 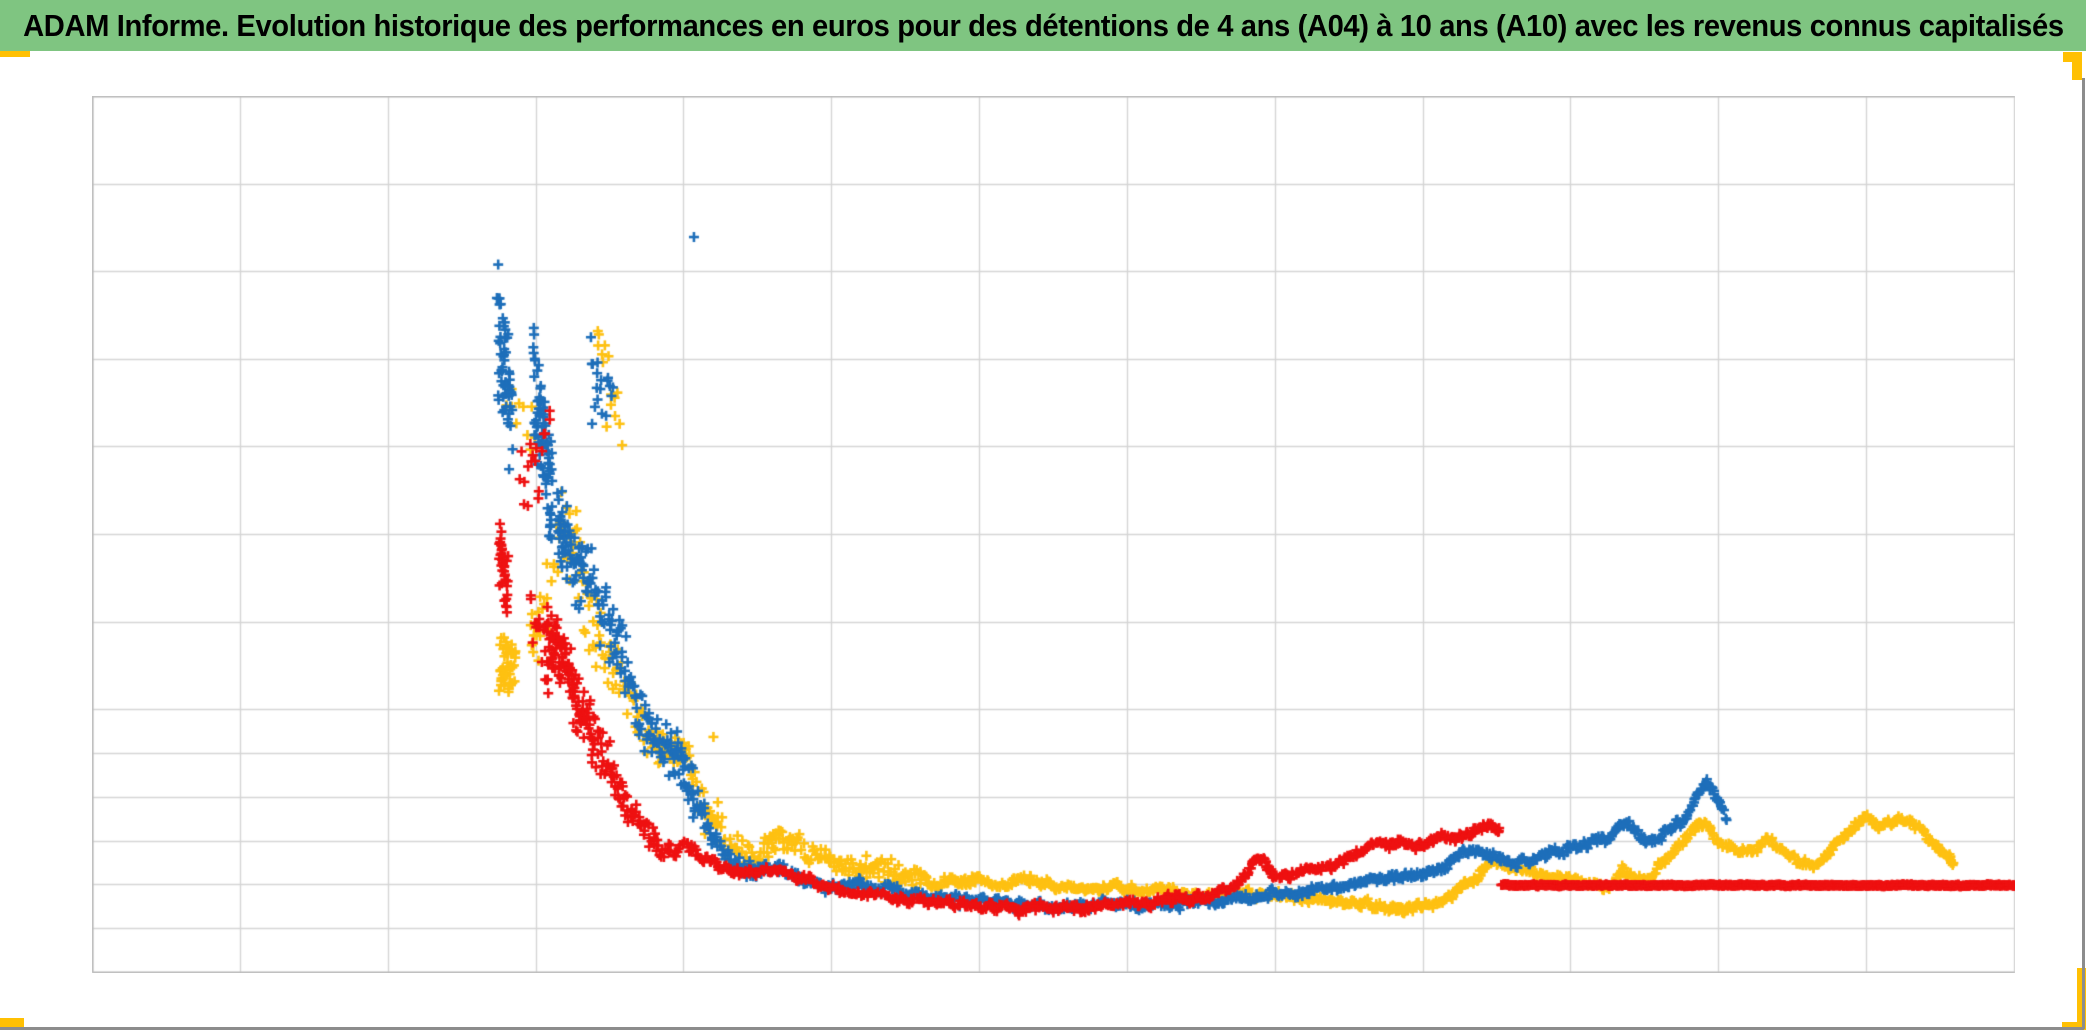 I want to click on corner-mark-top-left, so click(x=15, y=54).